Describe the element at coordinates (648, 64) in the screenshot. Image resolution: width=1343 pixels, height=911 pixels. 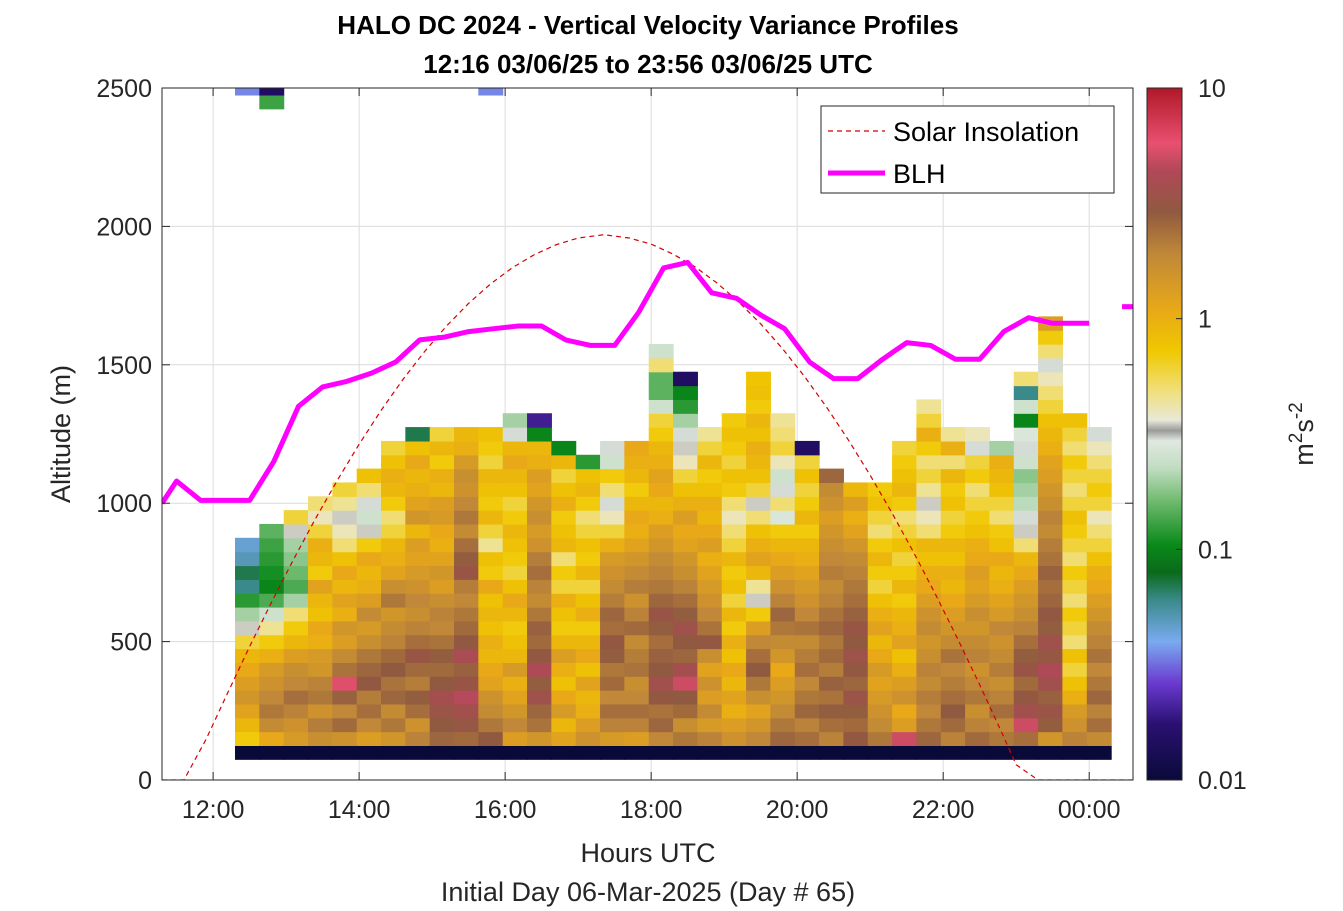
I see `chart-subtitle: 12:16 03/06/25 to 23:56 03/06/25 UTC` at that location.